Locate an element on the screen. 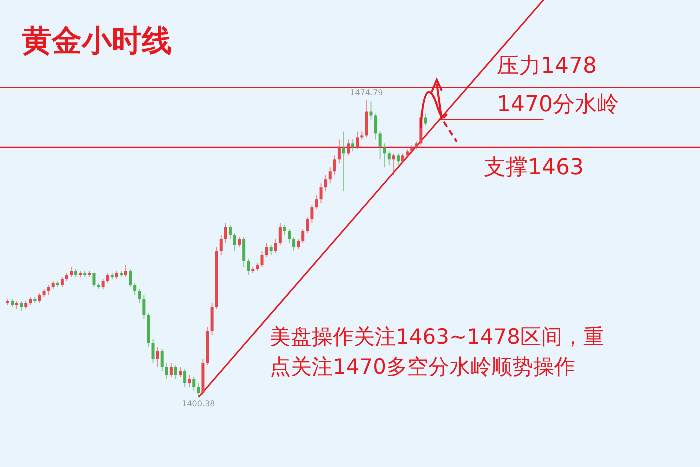 The image size is (700, 467). annotation: 1400.38 is located at coordinates (199, 404).